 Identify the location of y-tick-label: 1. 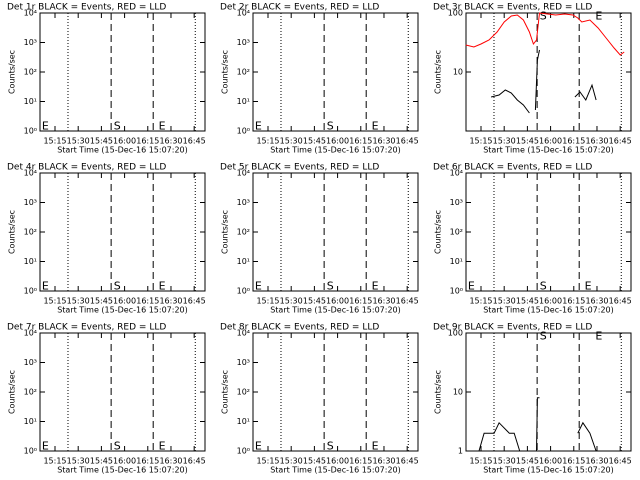
(460, 451).